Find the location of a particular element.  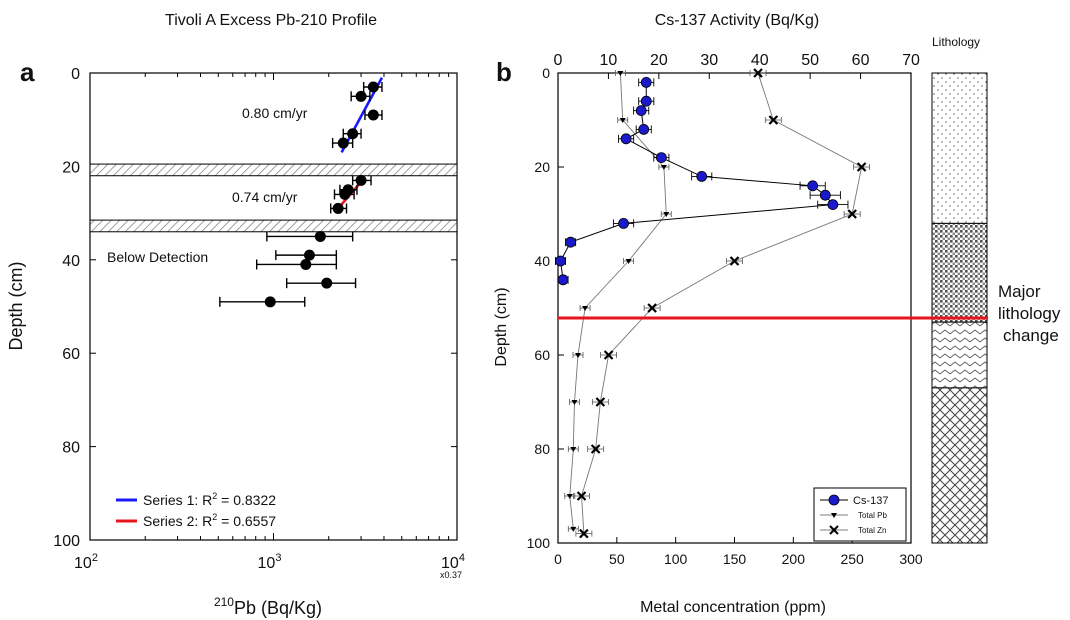

change-label-line-2: lithology is located at coordinates (1029, 313).